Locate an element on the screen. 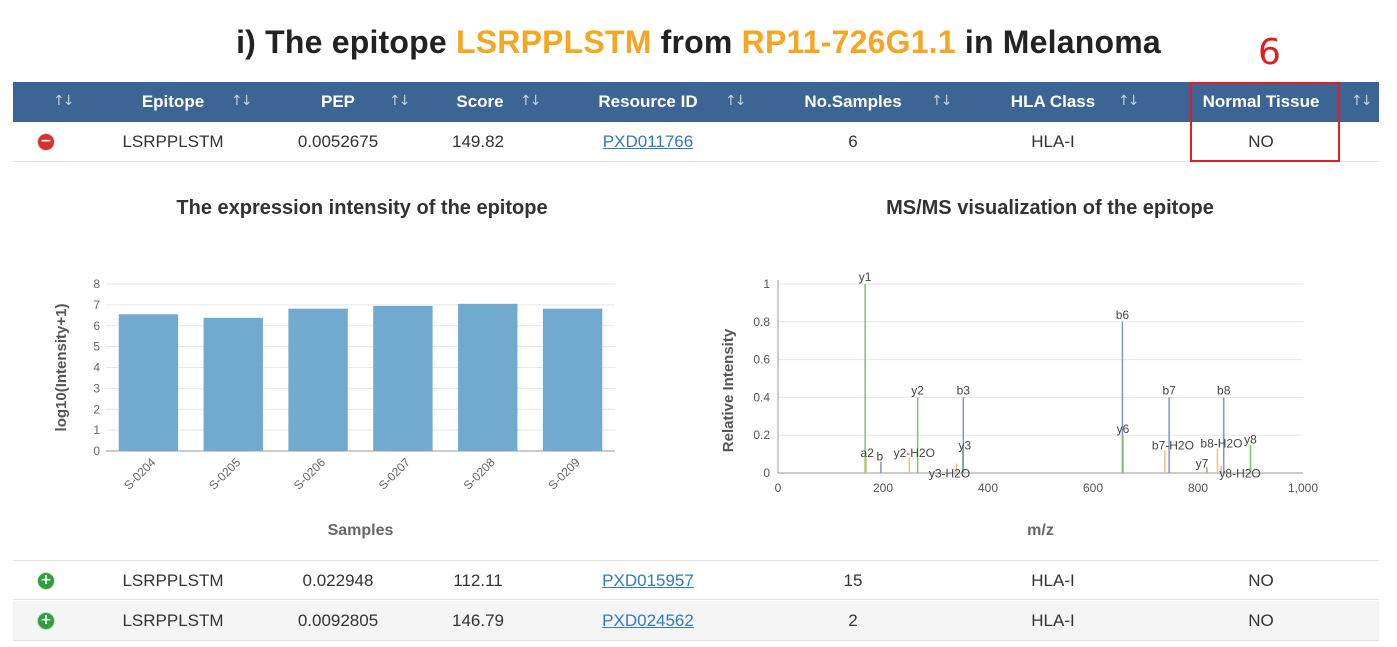  sort-icon-resource-id: ↑↓ is located at coordinates (736, 101).